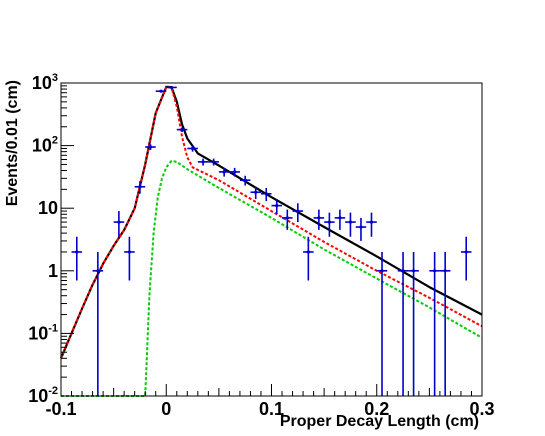  What do you see at coordinates (271, 409) in the screenshot?
I see `x-tick-label: 0.1` at bounding box center [271, 409].